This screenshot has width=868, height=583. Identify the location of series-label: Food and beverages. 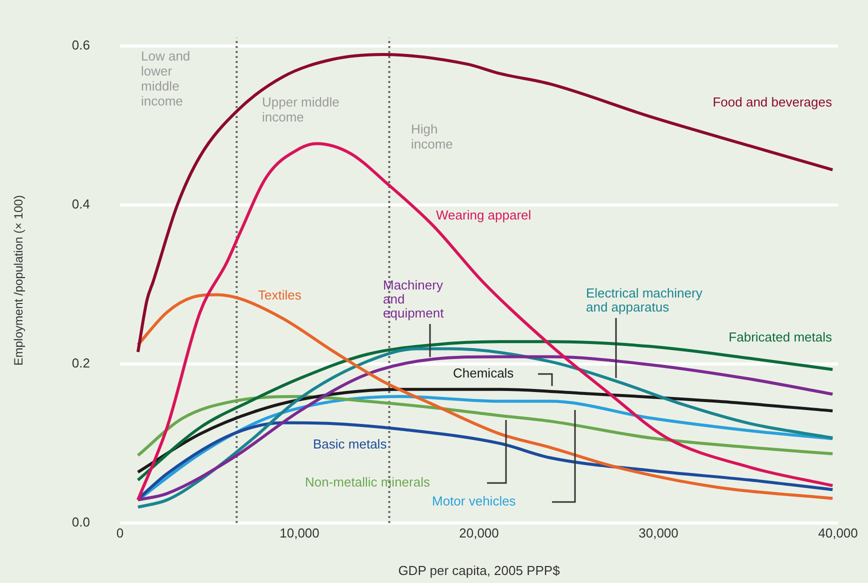
(772, 102).